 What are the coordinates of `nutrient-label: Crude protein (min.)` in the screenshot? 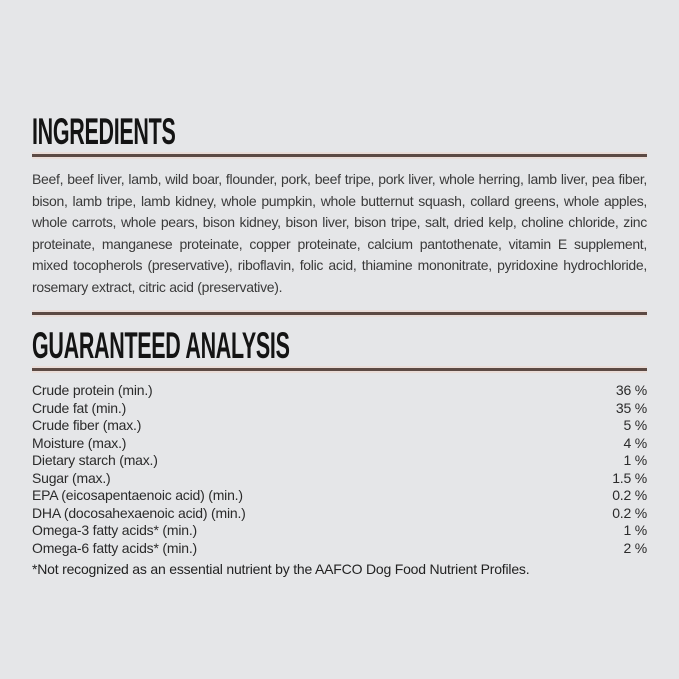 It's located at (92, 390).